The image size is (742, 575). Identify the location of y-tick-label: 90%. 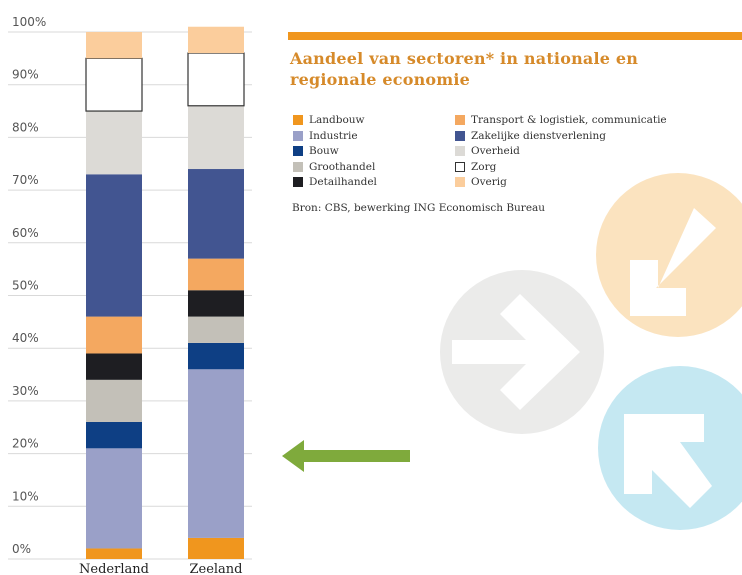
(25, 75).